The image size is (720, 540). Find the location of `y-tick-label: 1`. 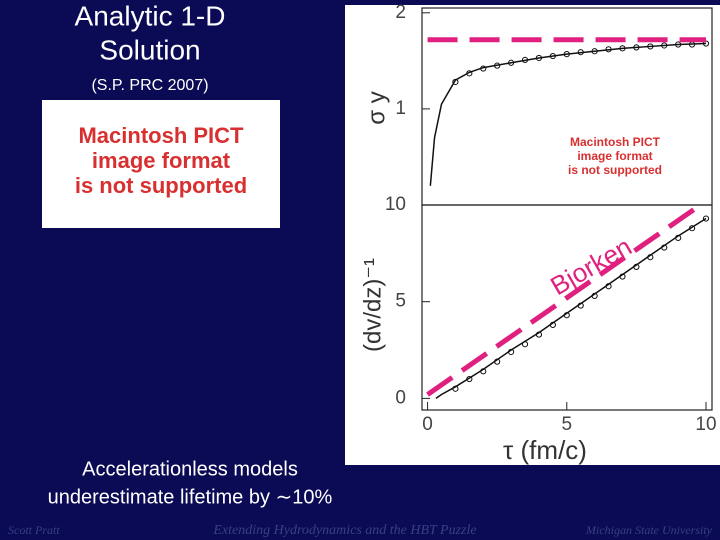

y-tick-label: 1 is located at coordinates (400, 108).